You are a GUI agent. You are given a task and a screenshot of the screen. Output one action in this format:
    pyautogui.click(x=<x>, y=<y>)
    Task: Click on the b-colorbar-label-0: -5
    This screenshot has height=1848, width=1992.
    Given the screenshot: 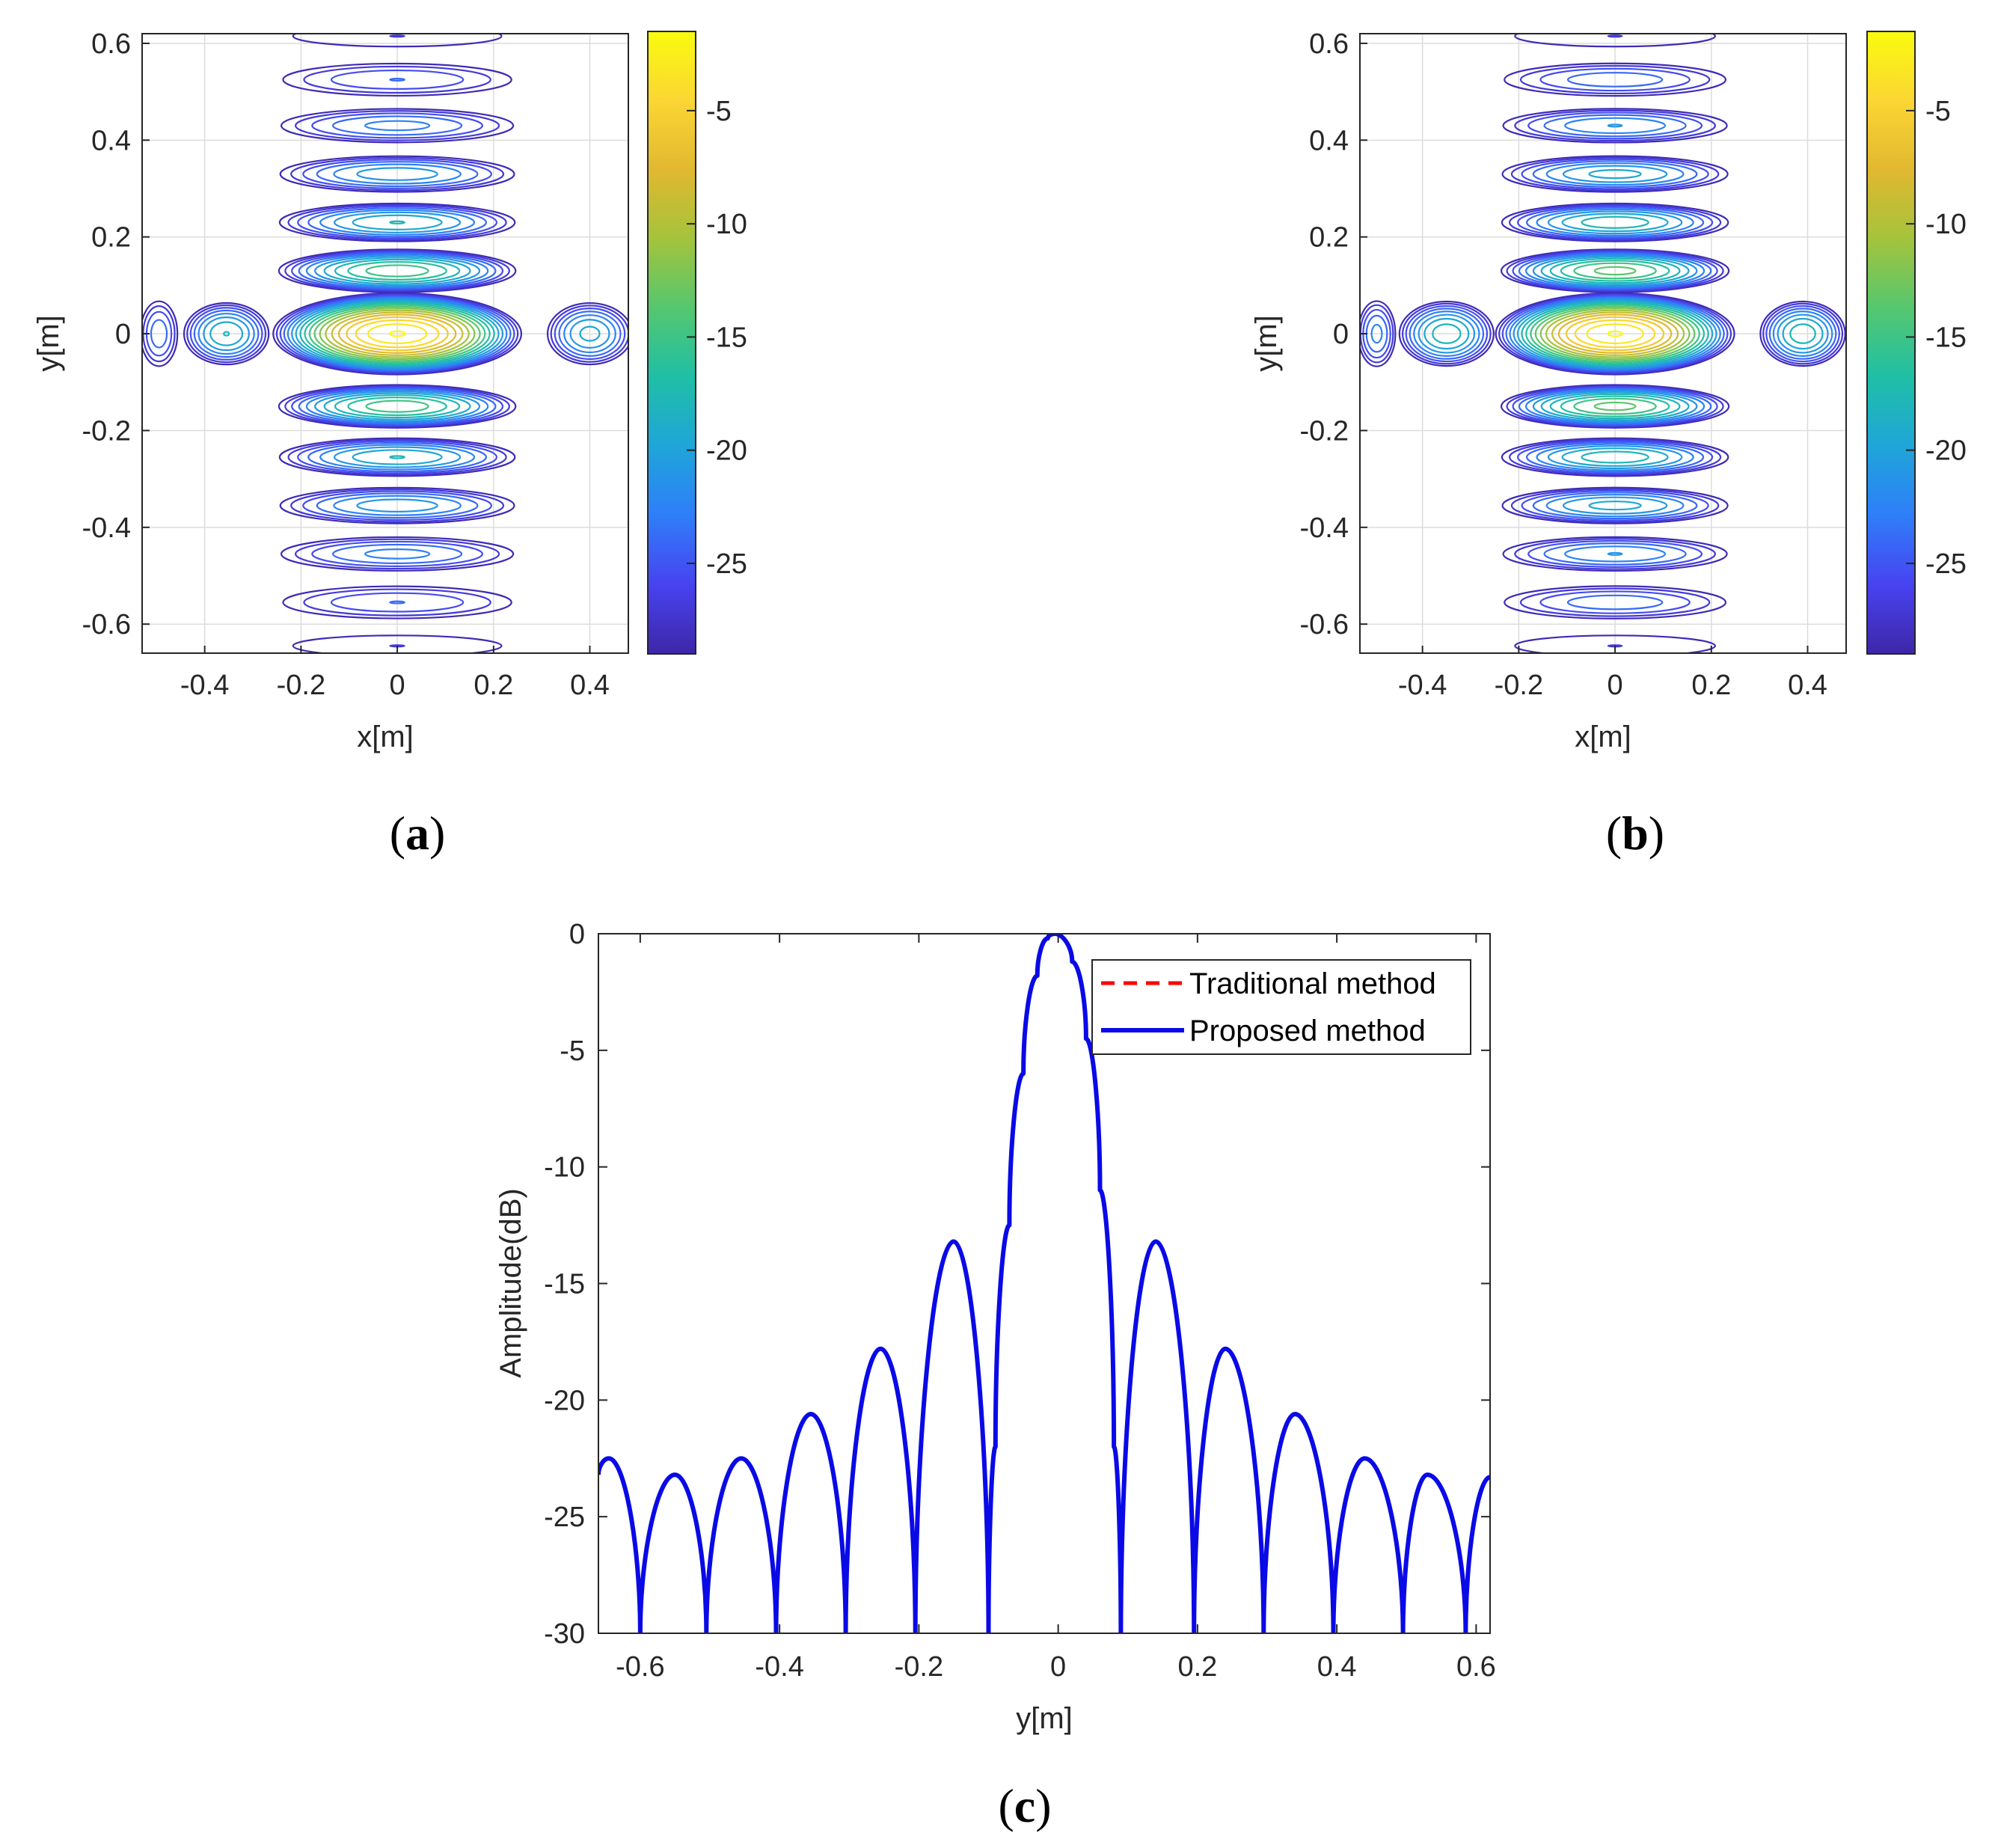 What is the action you would take?
    pyautogui.click(x=1938, y=111)
    